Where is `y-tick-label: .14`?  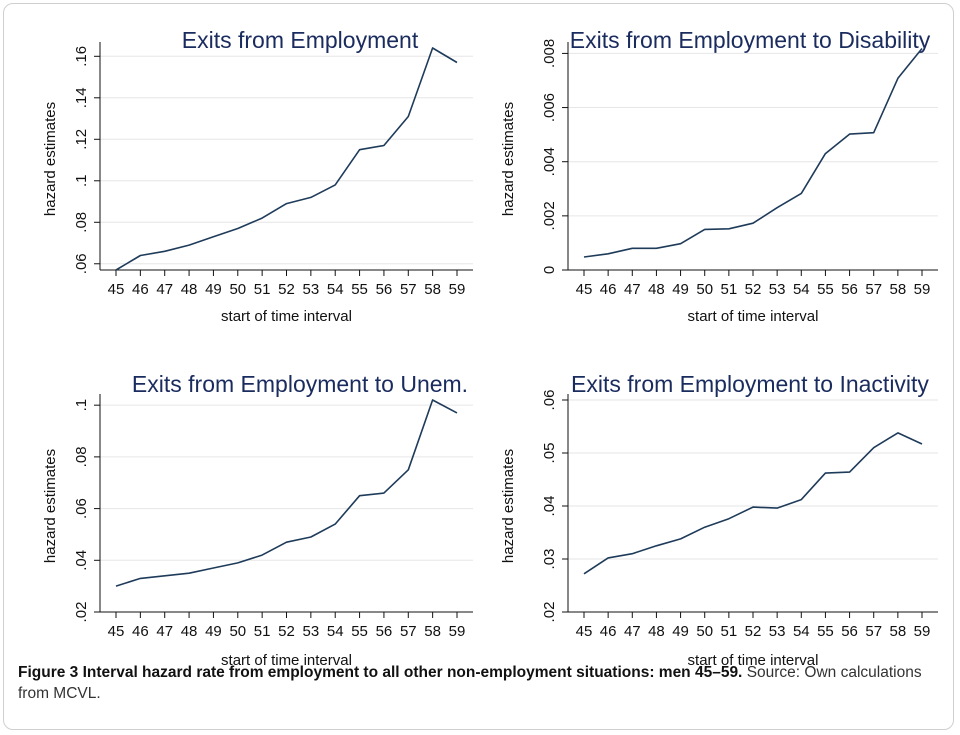 y-tick-label: .14 is located at coordinates (81, 97).